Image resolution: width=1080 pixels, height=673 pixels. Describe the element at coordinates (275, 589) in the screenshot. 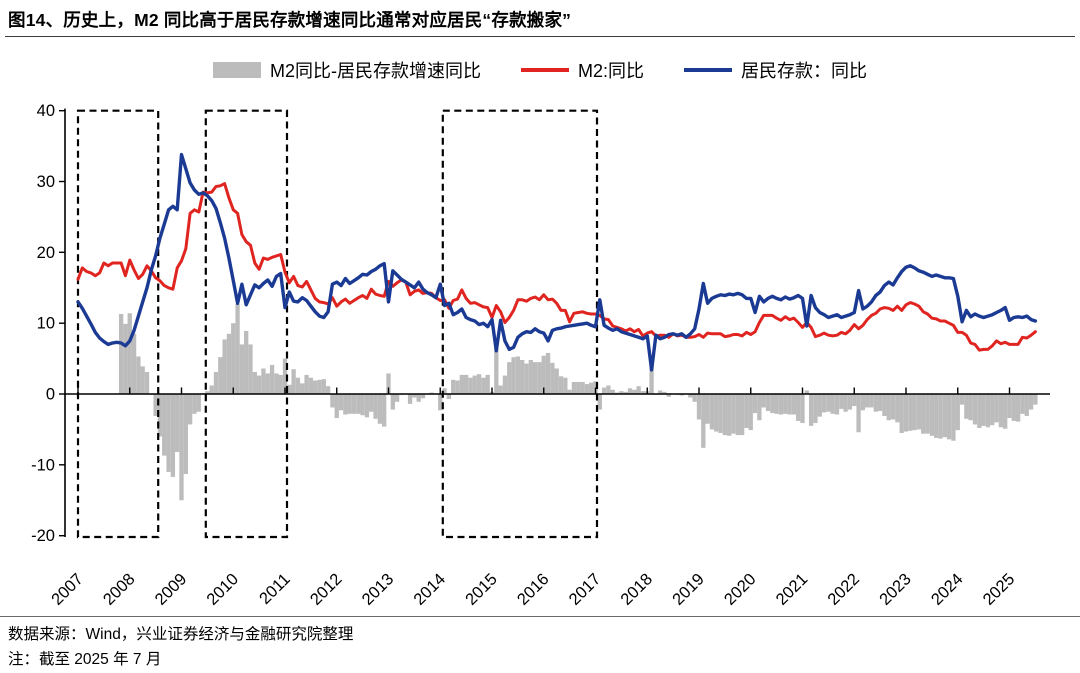

I see `x-axis-label: 2011` at that location.